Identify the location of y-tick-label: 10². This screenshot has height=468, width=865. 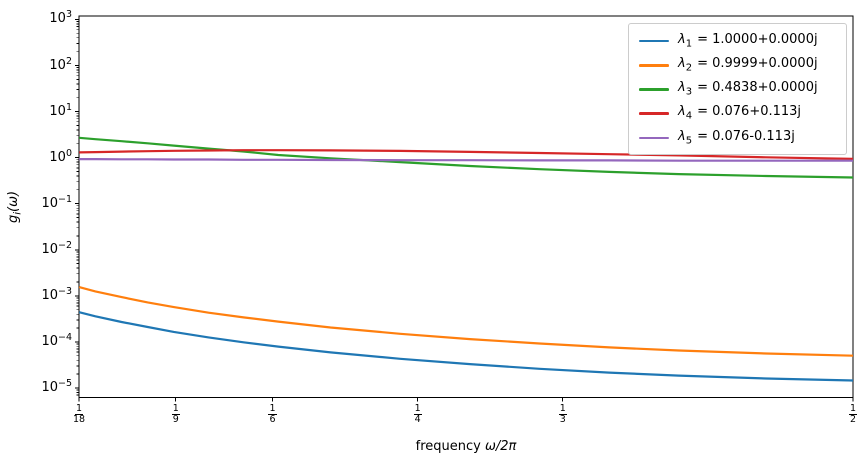
(60, 64).